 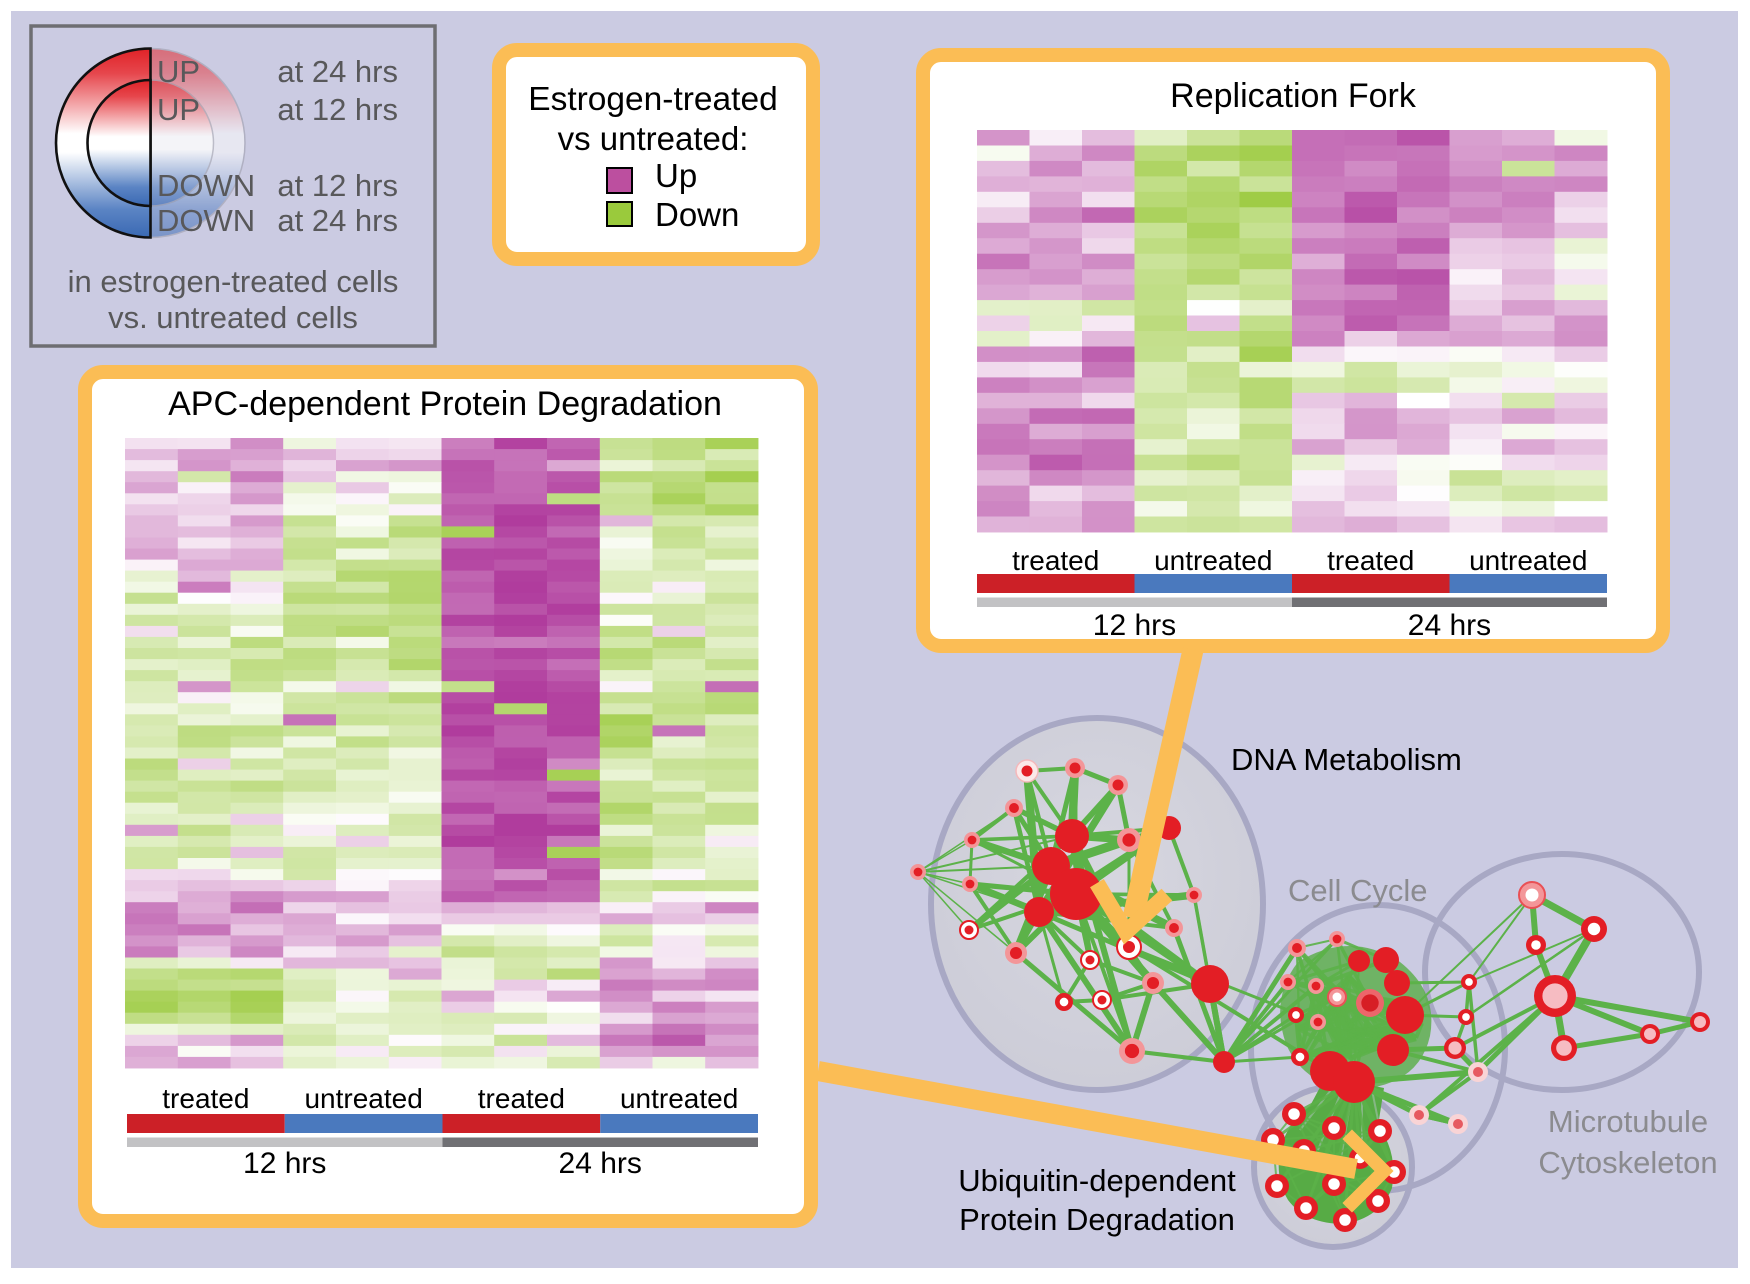 What do you see at coordinates (1358, 890) in the screenshot?
I see `svg-text: Cell Cycle` at bounding box center [1358, 890].